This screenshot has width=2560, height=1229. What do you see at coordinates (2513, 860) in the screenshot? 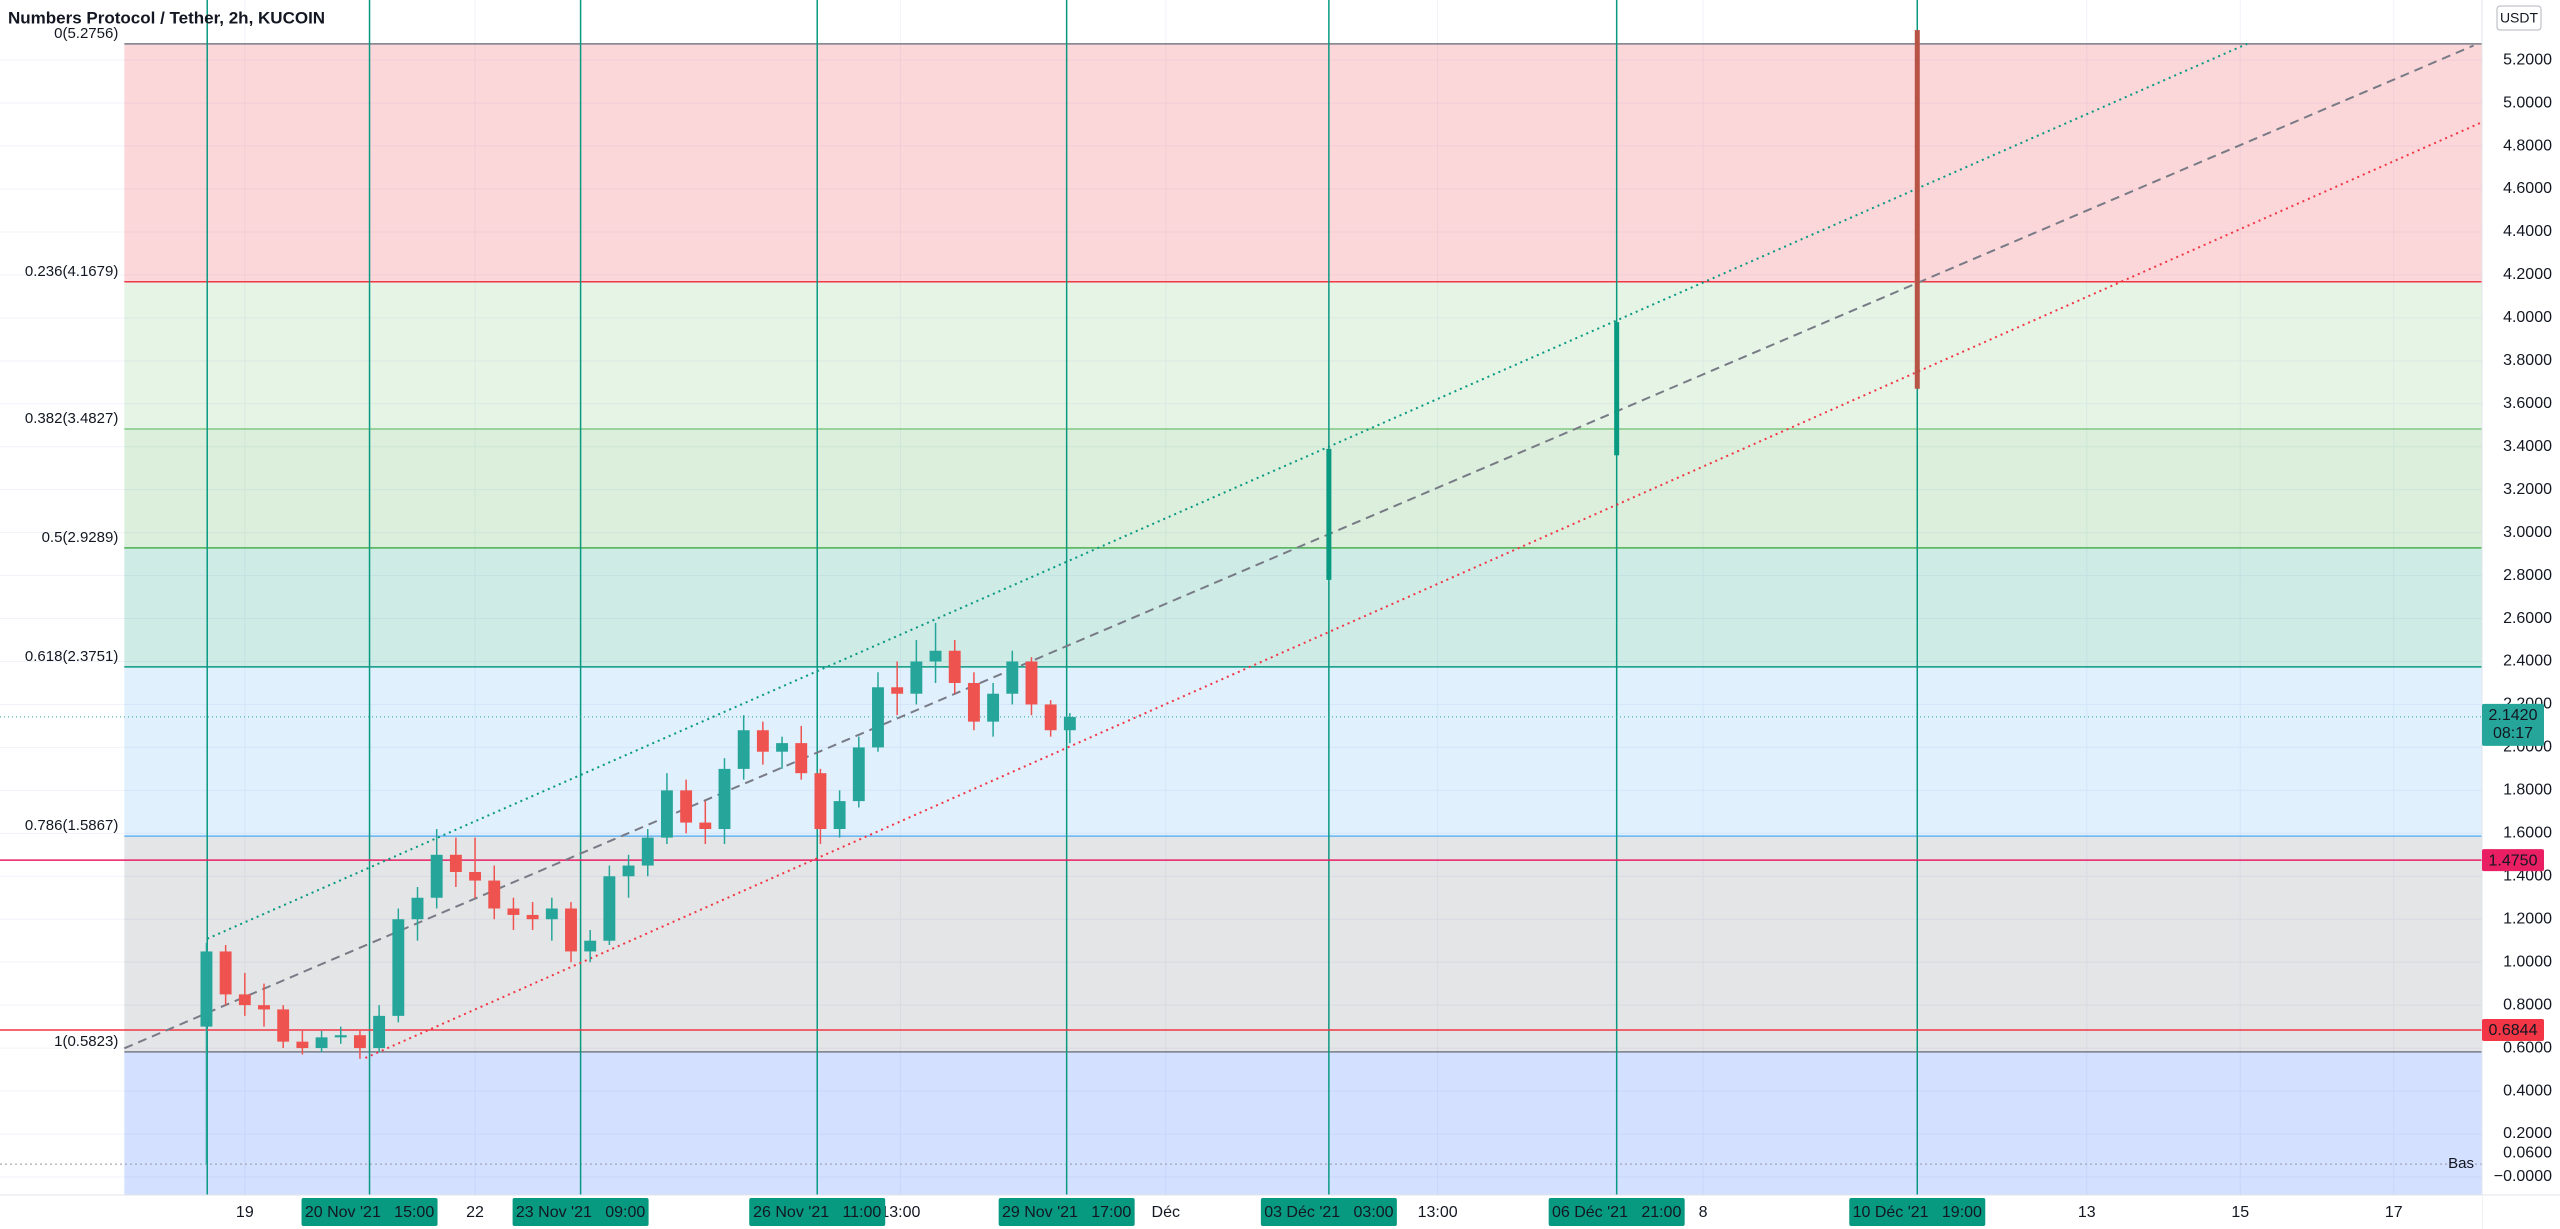
I see `price-badge-label: 1.4750` at bounding box center [2513, 860].